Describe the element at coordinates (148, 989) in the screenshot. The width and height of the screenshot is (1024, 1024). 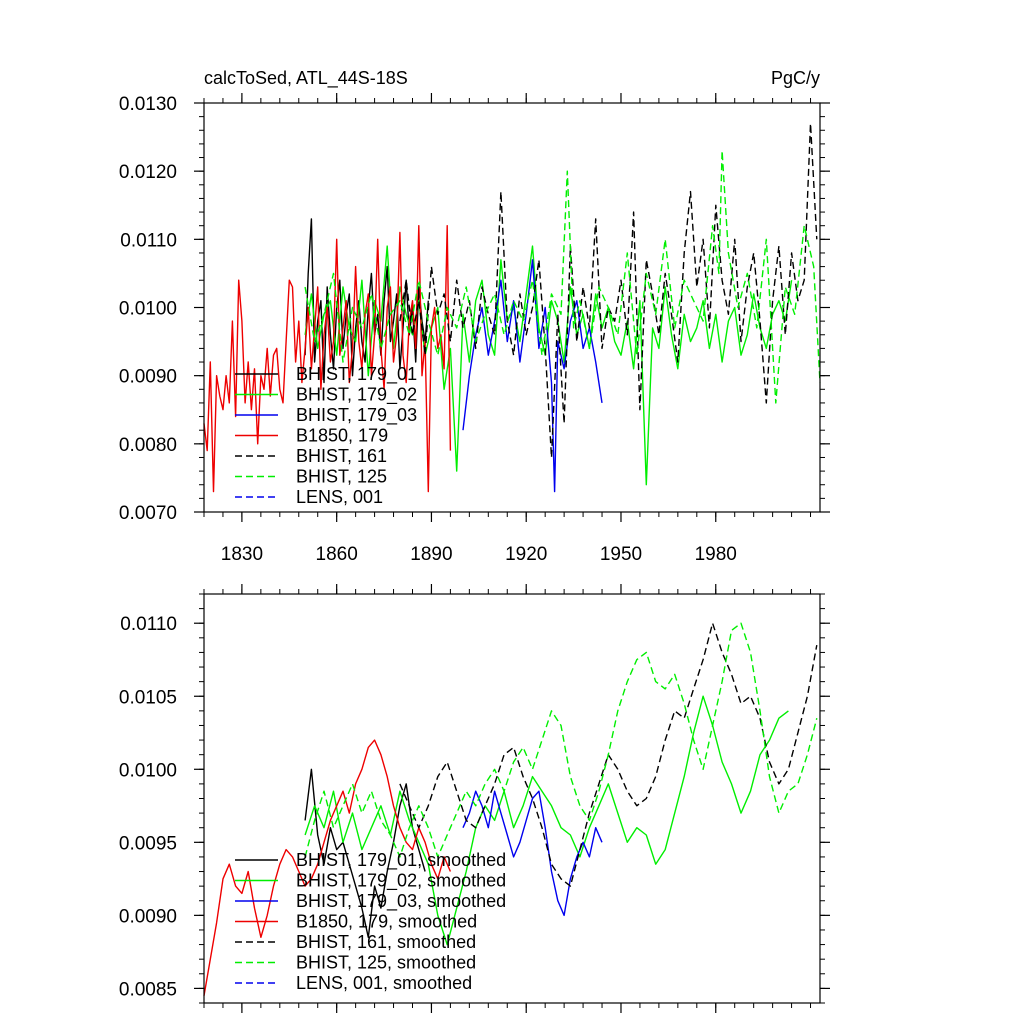
I see `bottom-y-tick-label: 0.0085` at that location.